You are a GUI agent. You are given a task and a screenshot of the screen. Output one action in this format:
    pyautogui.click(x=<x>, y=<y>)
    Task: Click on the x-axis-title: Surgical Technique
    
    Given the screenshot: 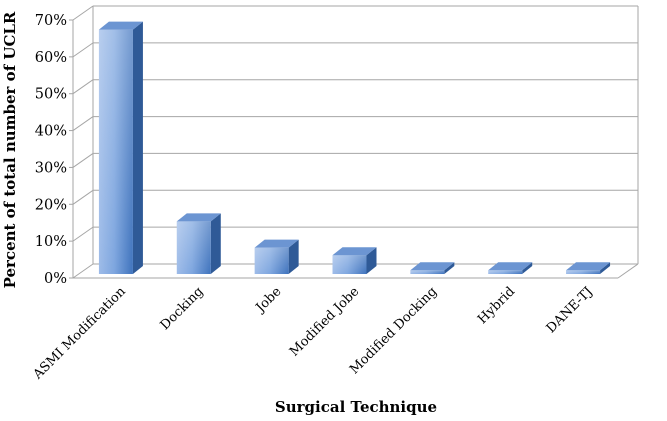 What is the action you would take?
    pyautogui.click(x=356, y=407)
    